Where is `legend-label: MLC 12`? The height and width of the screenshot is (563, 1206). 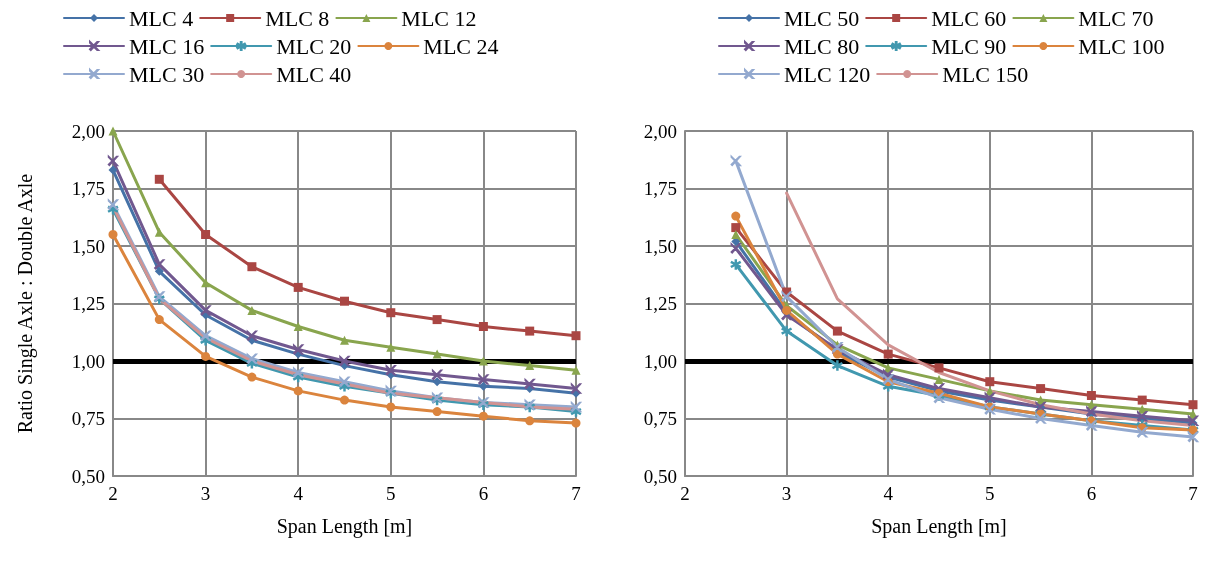
legend-label: MLC 12 is located at coordinates (439, 18).